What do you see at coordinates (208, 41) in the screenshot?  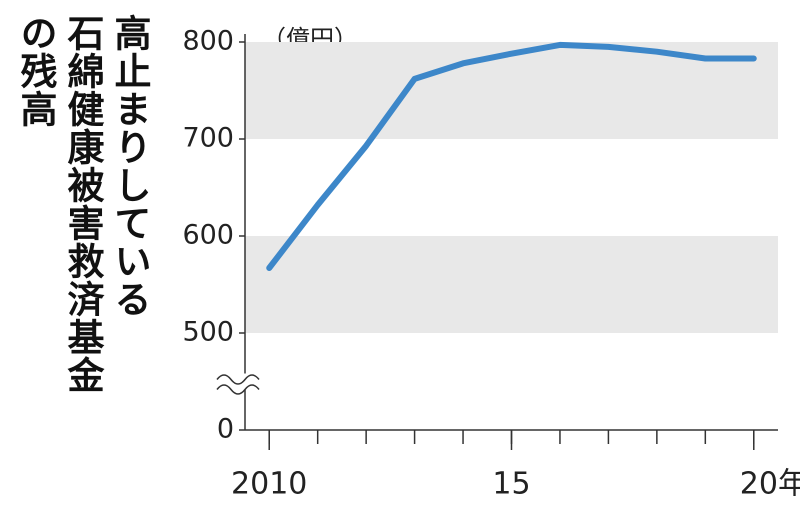 I see `y-tick-label: 800` at bounding box center [208, 41].